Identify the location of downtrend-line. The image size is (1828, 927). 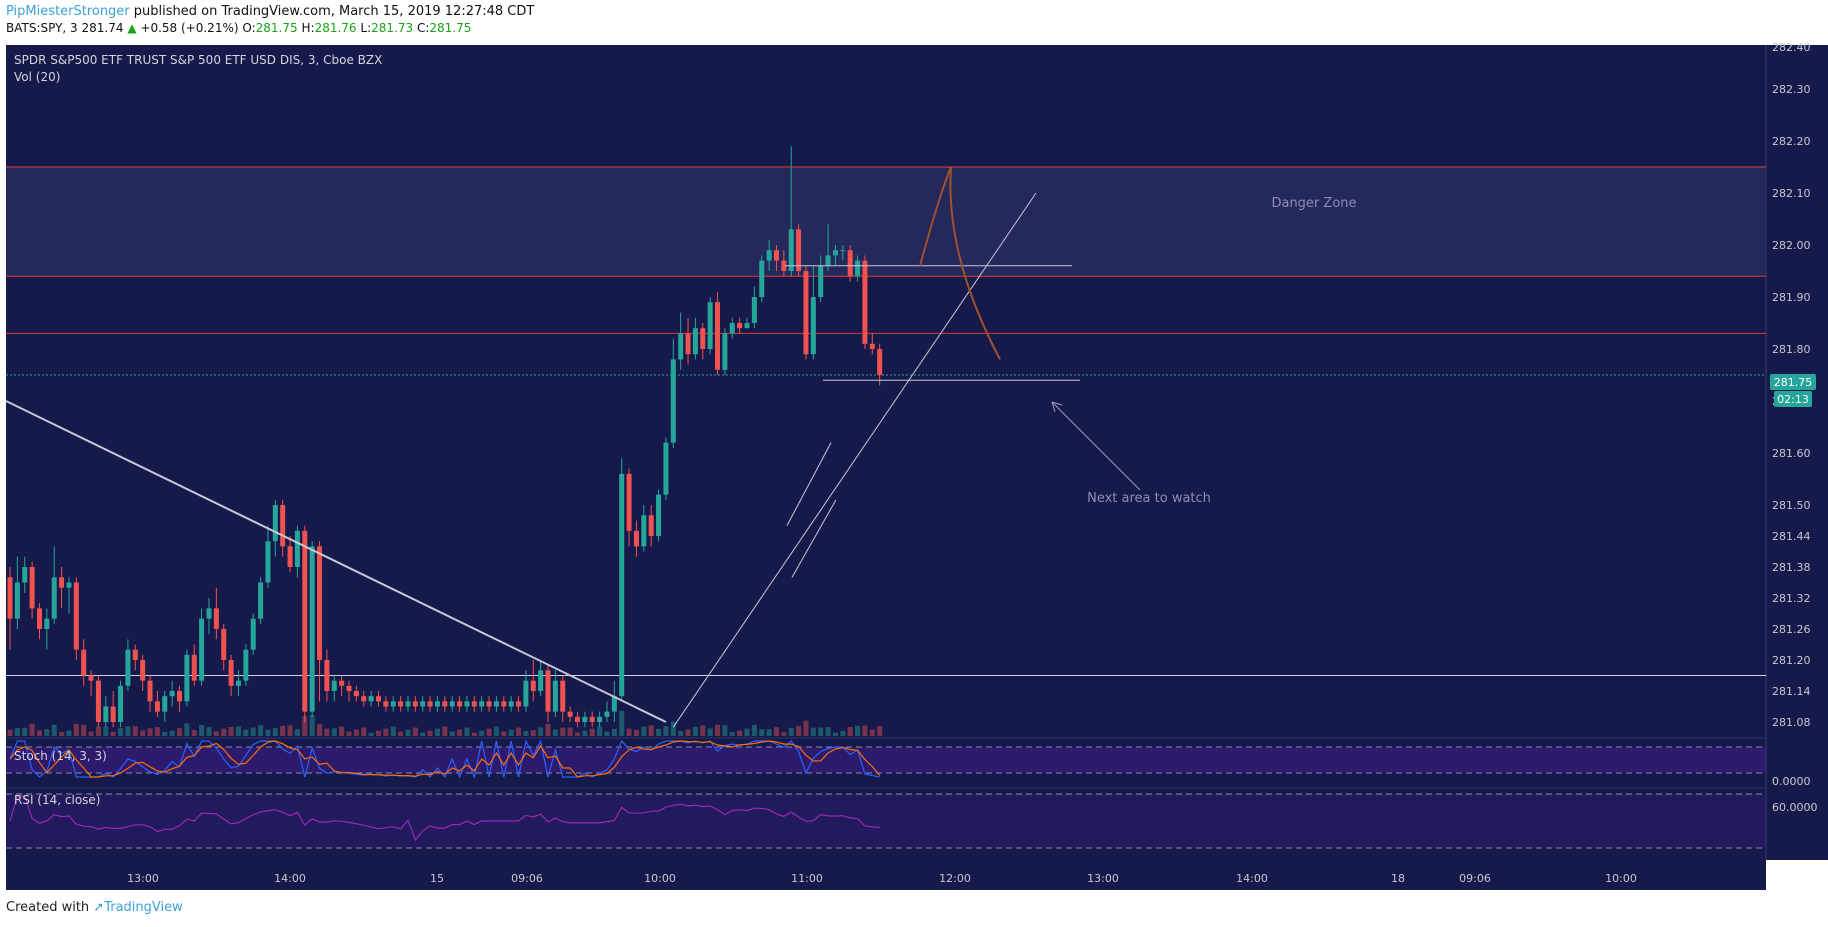
(336, 561).